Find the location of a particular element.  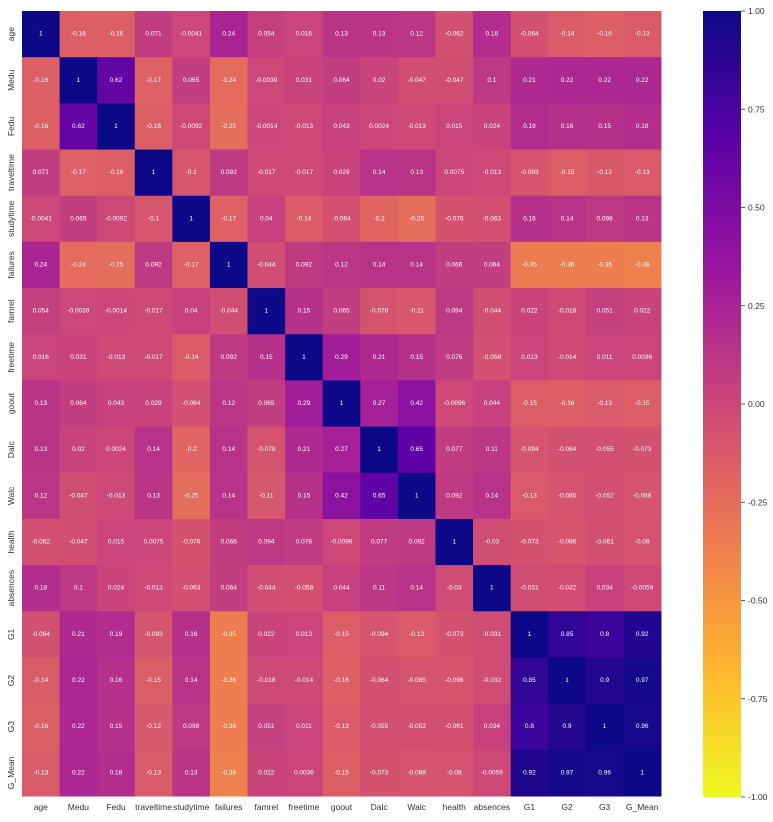

cell-value-label: -0.061 is located at coordinates (604, 542).